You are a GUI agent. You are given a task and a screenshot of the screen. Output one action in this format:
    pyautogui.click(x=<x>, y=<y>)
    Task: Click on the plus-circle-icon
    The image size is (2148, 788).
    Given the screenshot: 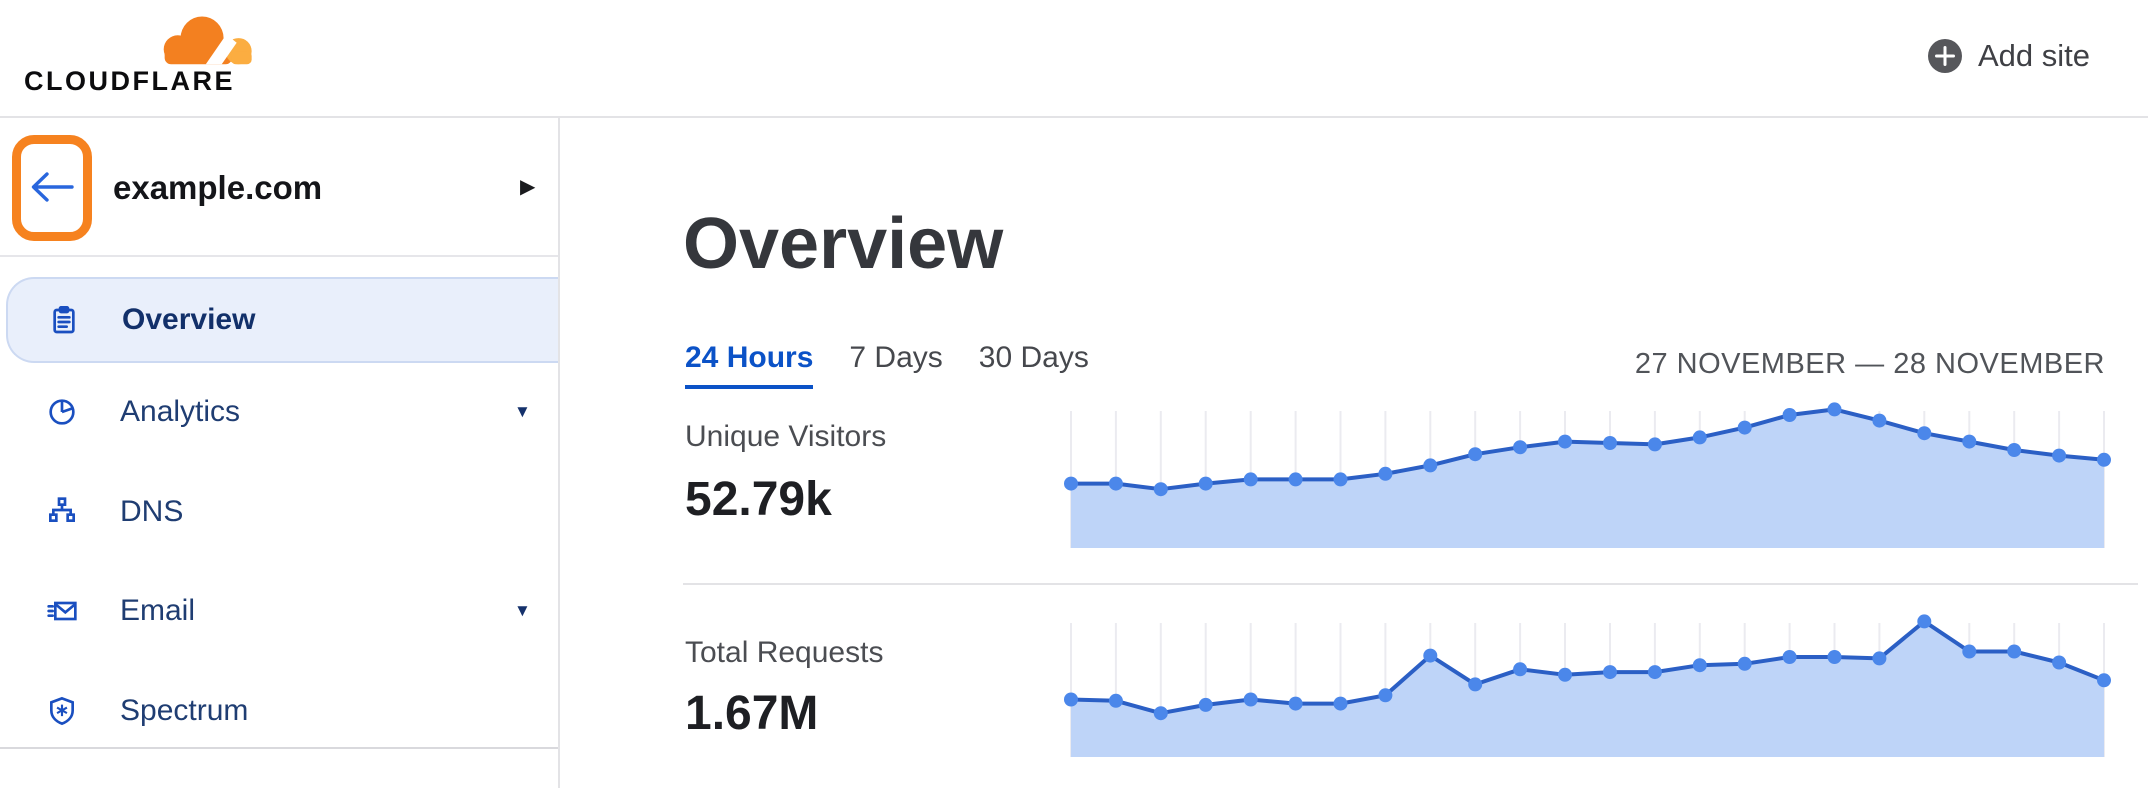 What is the action you would take?
    pyautogui.click(x=1944, y=56)
    